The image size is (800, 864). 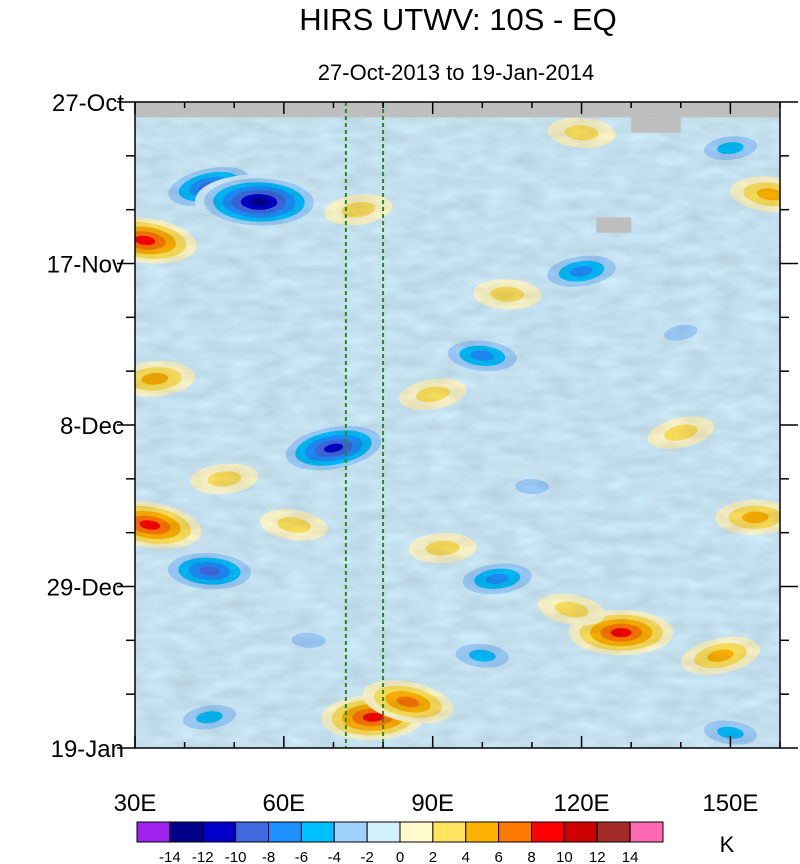 What do you see at coordinates (400, 856) in the screenshot?
I see `colorbar-label: 0` at bounding box center [400, 856].